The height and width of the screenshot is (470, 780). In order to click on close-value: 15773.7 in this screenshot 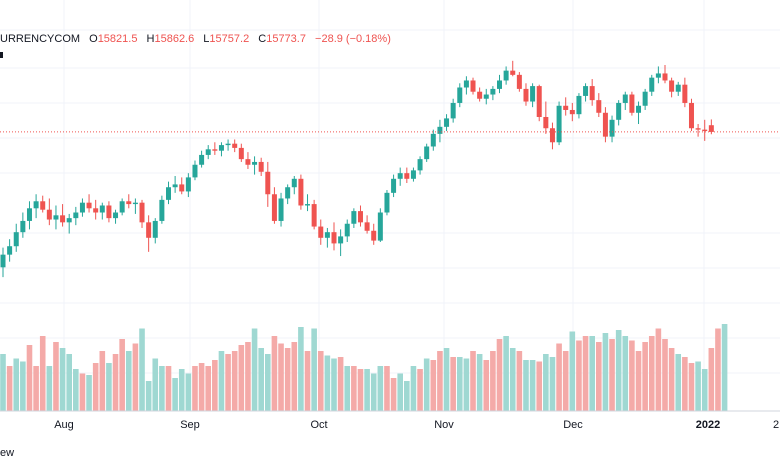, I will do `click(286, 39)`.